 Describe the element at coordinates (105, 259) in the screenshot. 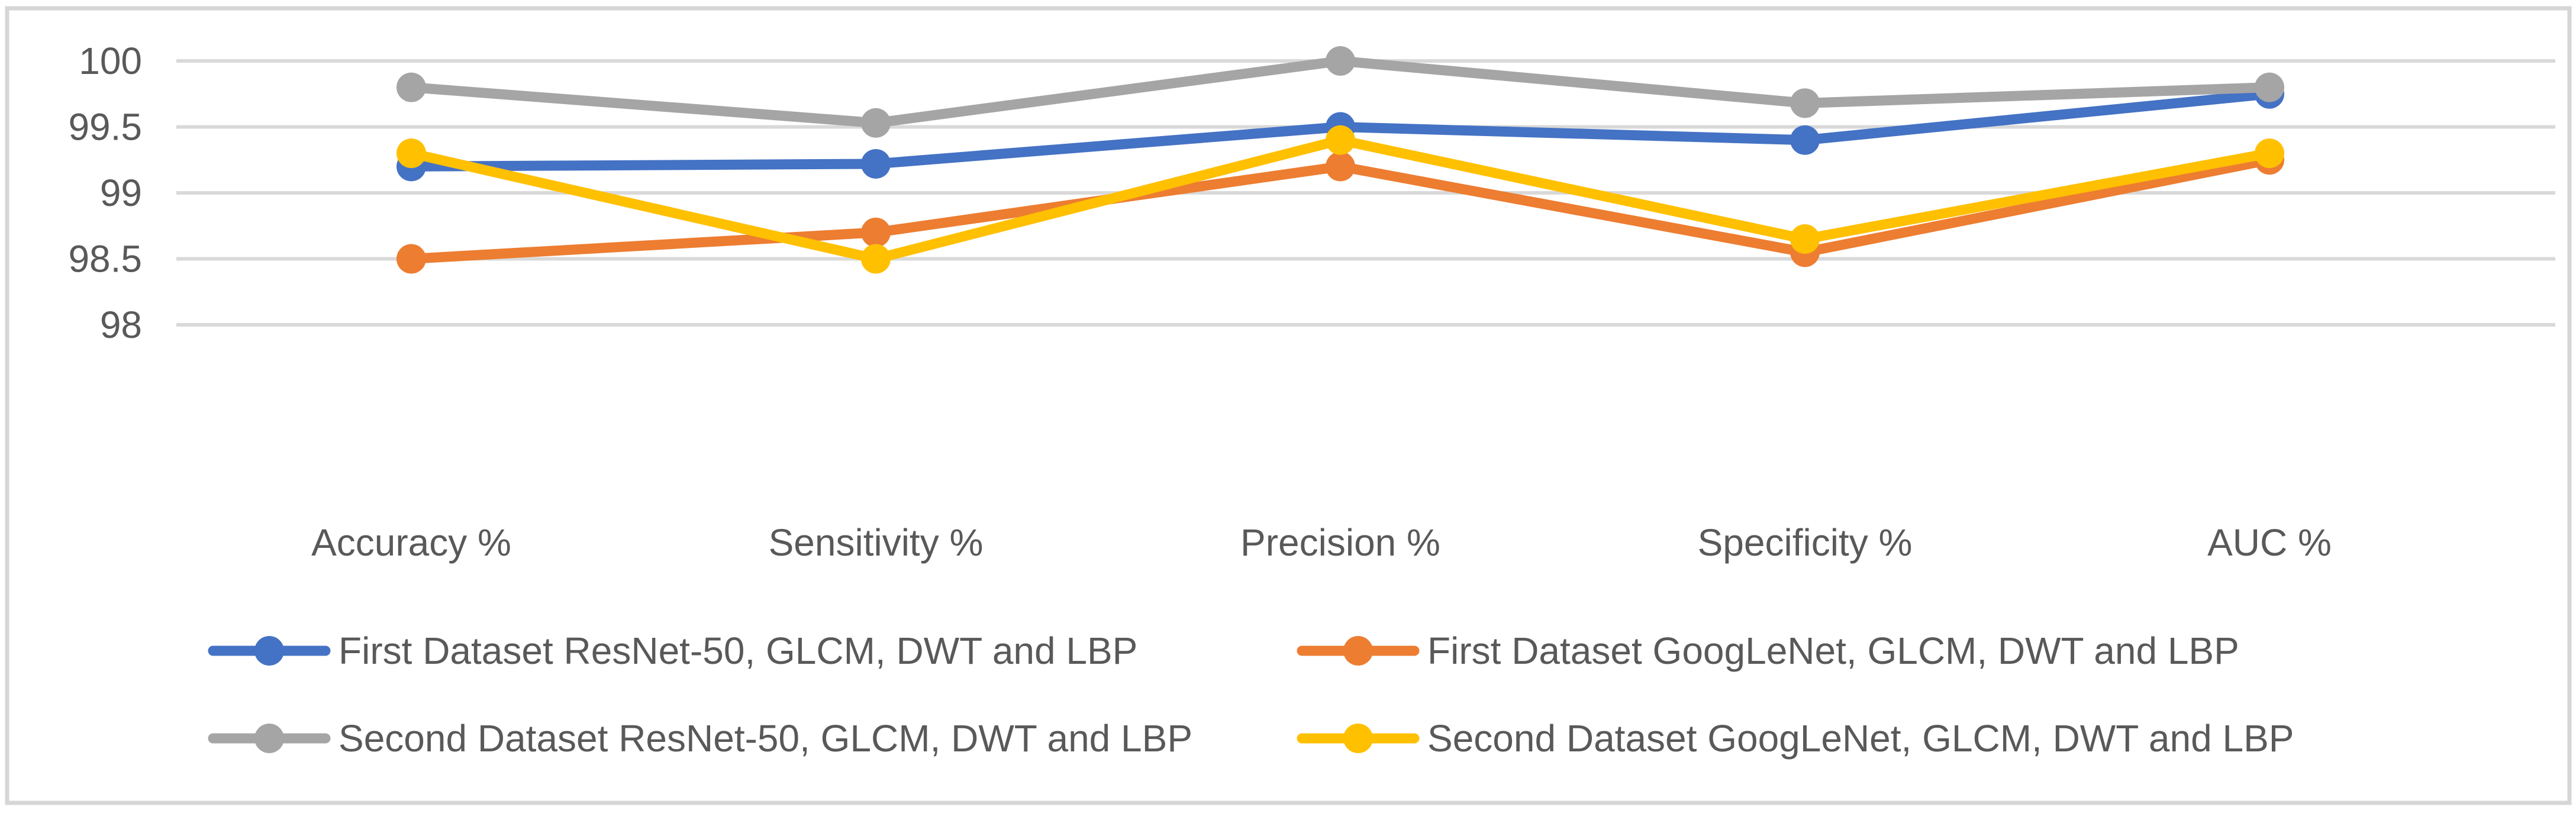

I see `y-tick-label: 98.5` at that location.